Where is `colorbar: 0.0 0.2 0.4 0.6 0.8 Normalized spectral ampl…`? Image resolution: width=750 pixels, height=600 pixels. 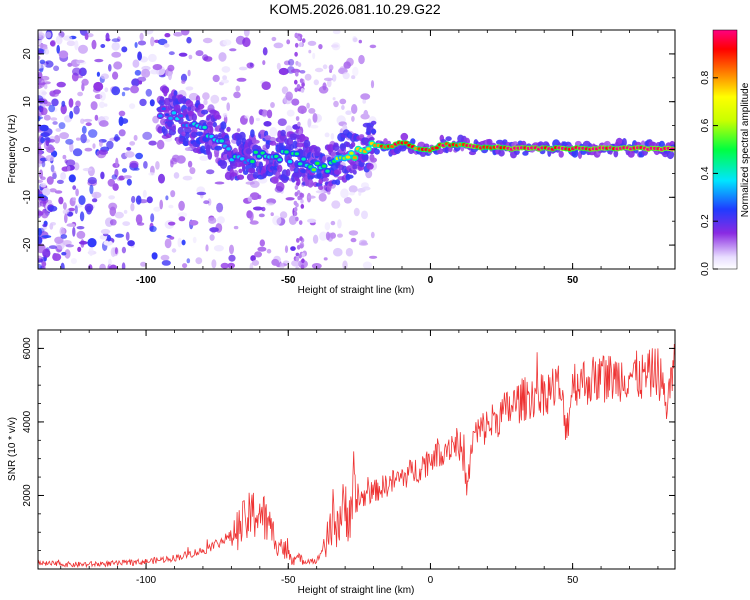 colorbar: 0.0 0.2 0.4 0.6 0.8 Normalized spectral ampl… is located at coordinates (725, 152).